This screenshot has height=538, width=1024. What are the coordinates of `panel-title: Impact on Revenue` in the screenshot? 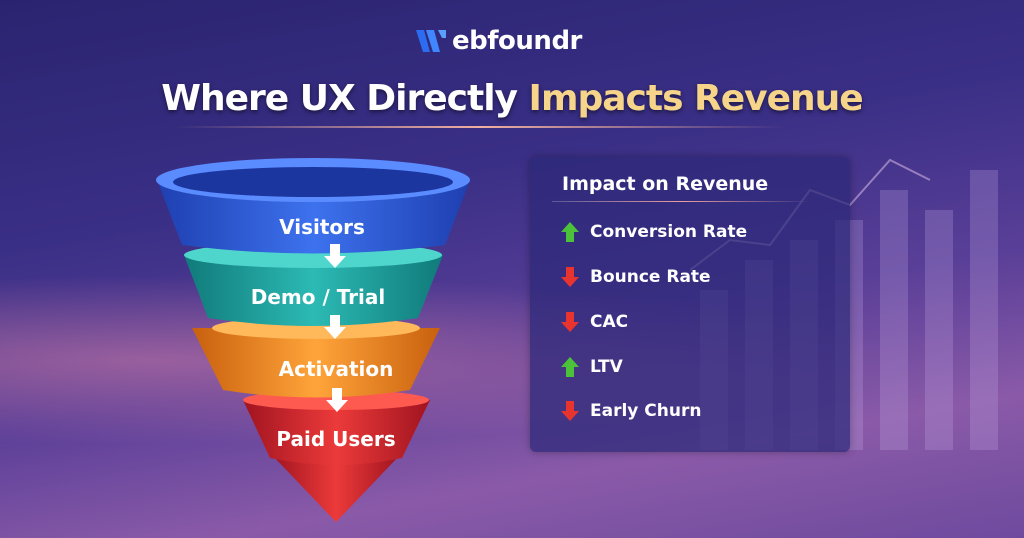 It's located at (665, 184).